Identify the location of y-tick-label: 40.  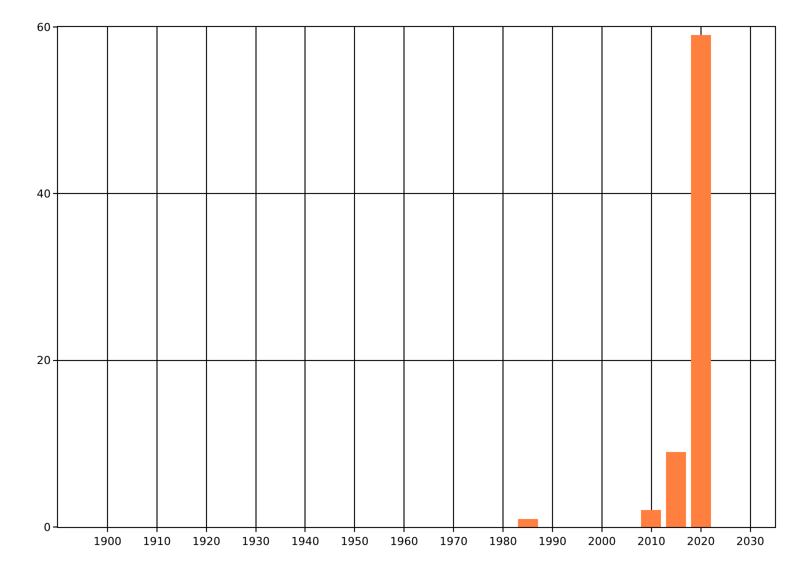
(43, 194).